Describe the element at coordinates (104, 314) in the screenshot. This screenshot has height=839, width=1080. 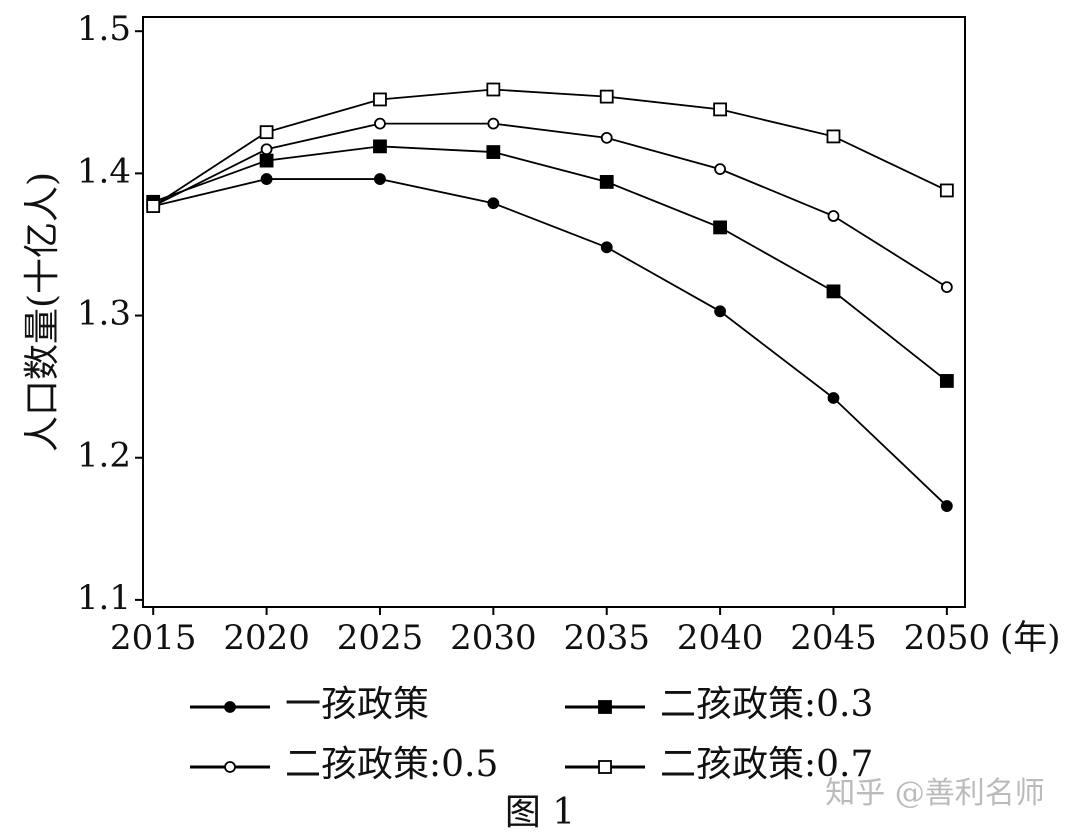
I see `y-tick-label: 1.3` at that location.